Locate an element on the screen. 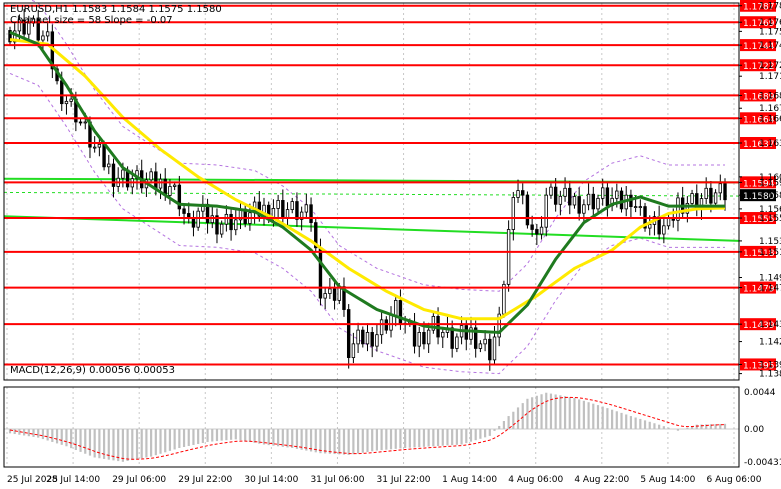 The image size is (781, 489). y-tick-label: 1.1518 is located at coordinates (770, 253).